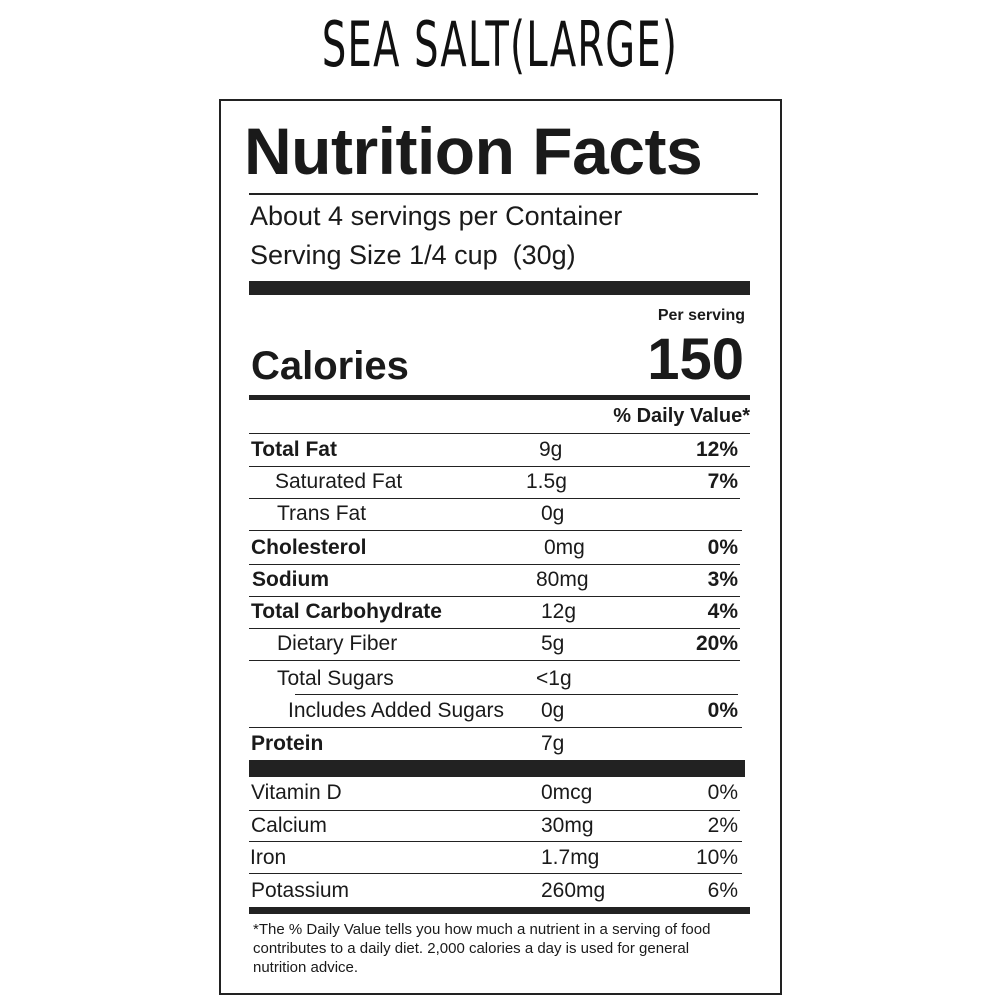 Image resolution: width=1000 pixels, height=1000 pixels. What do you see at coordinates (289, 825) in the screenshot?
I see `nutrient-name: Calcium` at bounding box center [289, 825].